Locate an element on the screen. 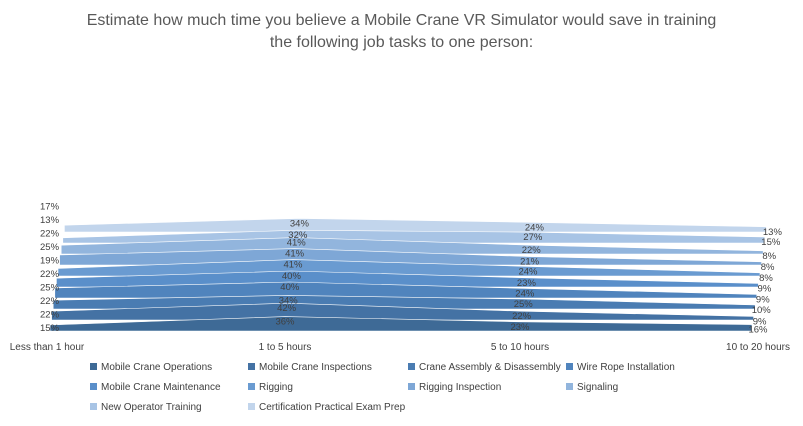 Image resolution: width=803 pixels, height=426 pixels. legend-label: Mobile Crane Inspections is located at coordinates (315, 367).